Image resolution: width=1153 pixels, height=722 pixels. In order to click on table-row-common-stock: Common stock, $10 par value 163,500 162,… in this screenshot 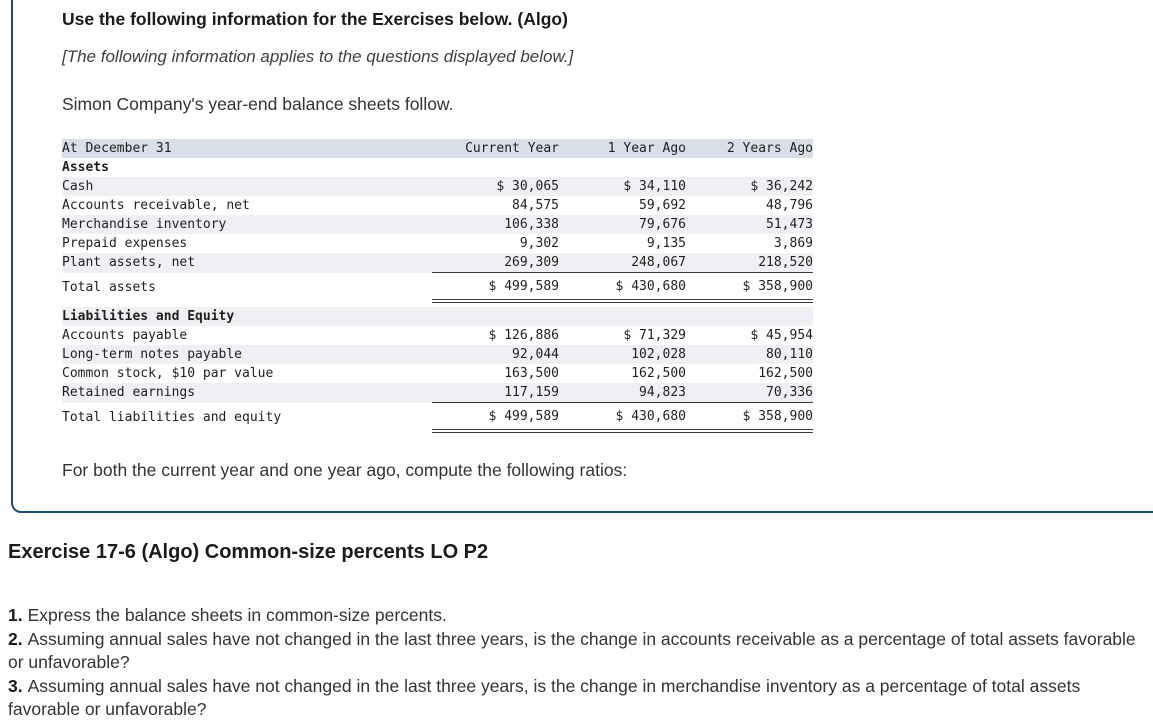, I will do `click(437, 373)`.